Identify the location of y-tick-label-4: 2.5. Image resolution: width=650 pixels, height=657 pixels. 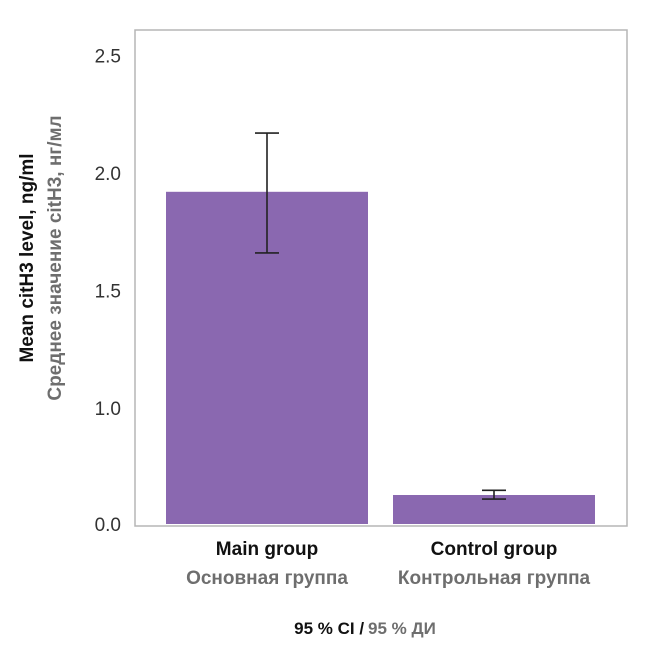
(108, 57).